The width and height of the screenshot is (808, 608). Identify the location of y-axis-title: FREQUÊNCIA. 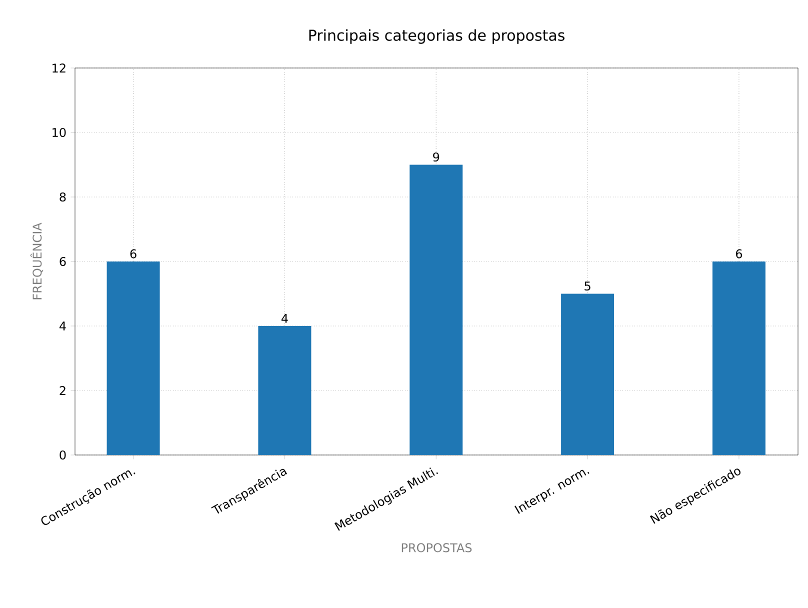
(37, 261).